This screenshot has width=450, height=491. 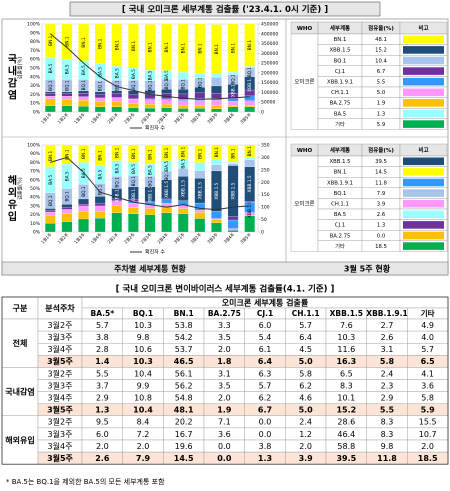 What do you see at coordinates (143, 434) in the screenshot?
I see `cell-text: 7.2` at bounding box center [143, 434].